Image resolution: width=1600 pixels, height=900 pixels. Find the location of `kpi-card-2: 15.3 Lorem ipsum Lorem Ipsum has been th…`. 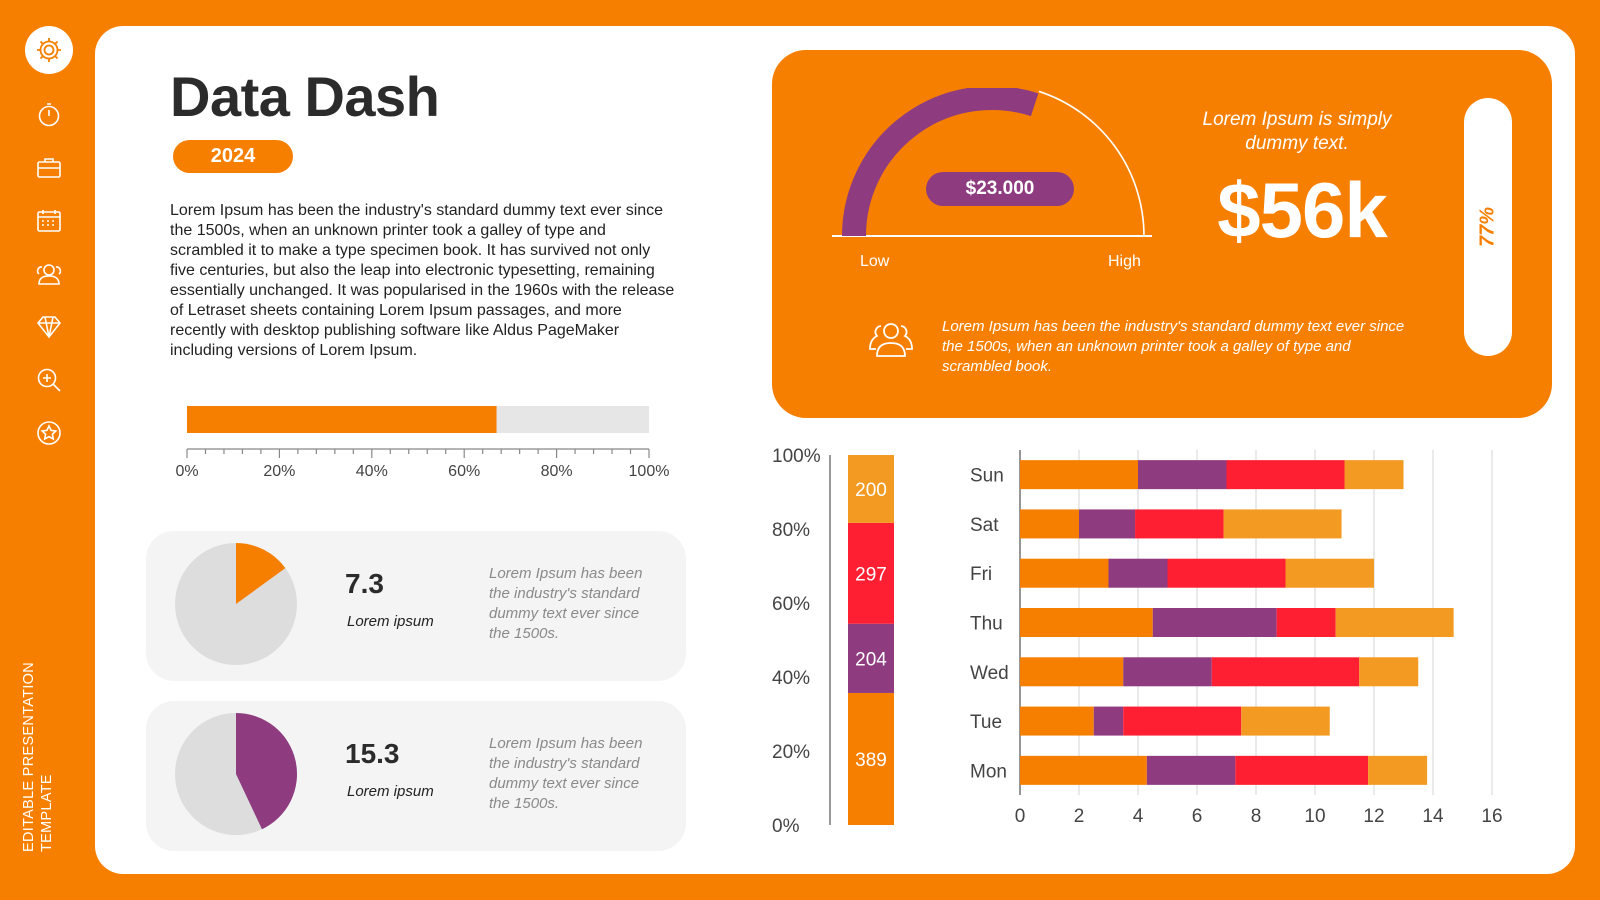

kpi-card-2: 15.3 Lorem ipsum Lorem Ipsum has been th… is located at coordinates (416, 776).